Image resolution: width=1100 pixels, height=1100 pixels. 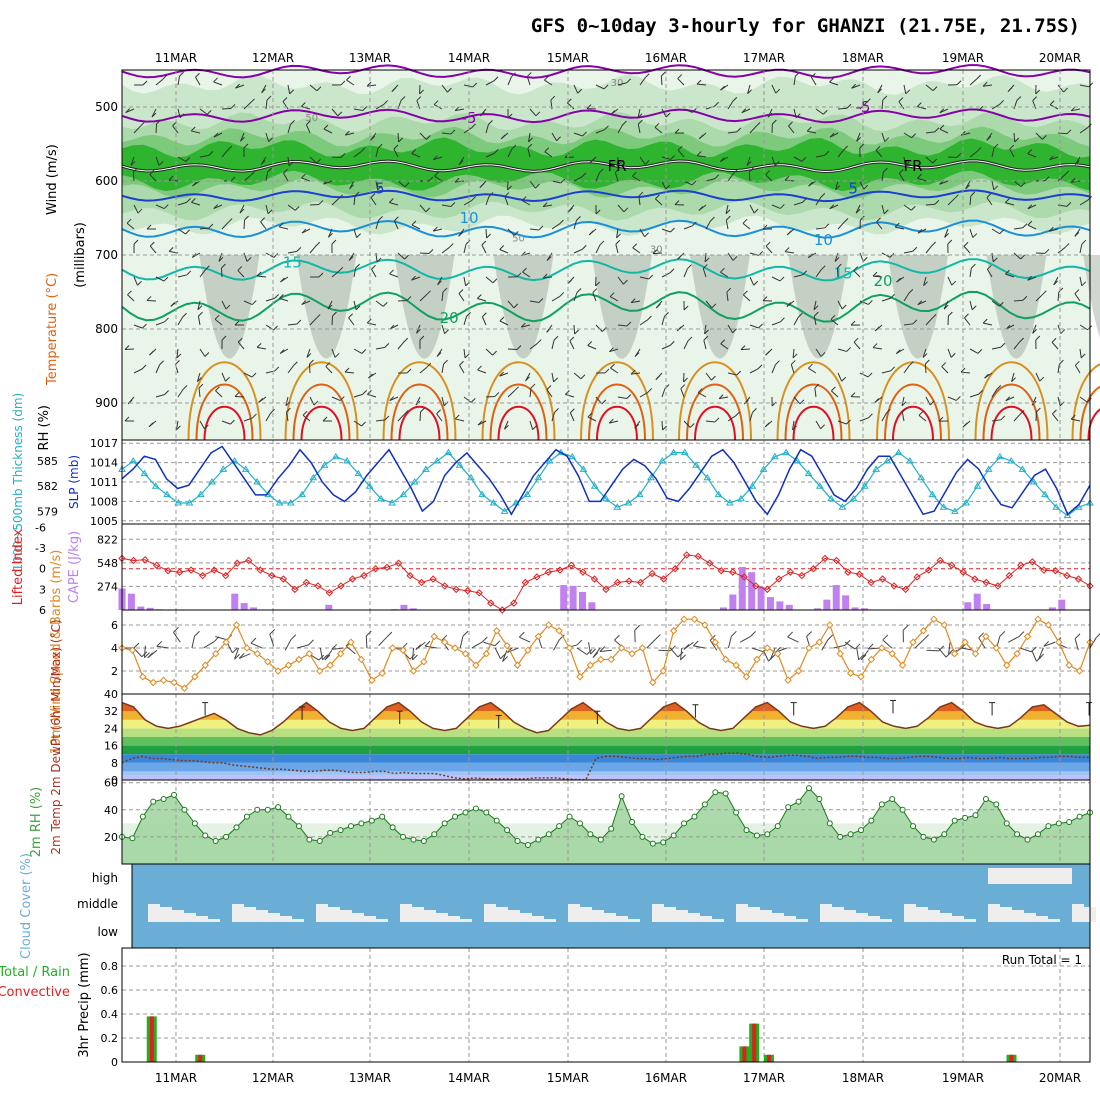 I want to click on freezing-level-contour-inner, so click(x=606, y=166).